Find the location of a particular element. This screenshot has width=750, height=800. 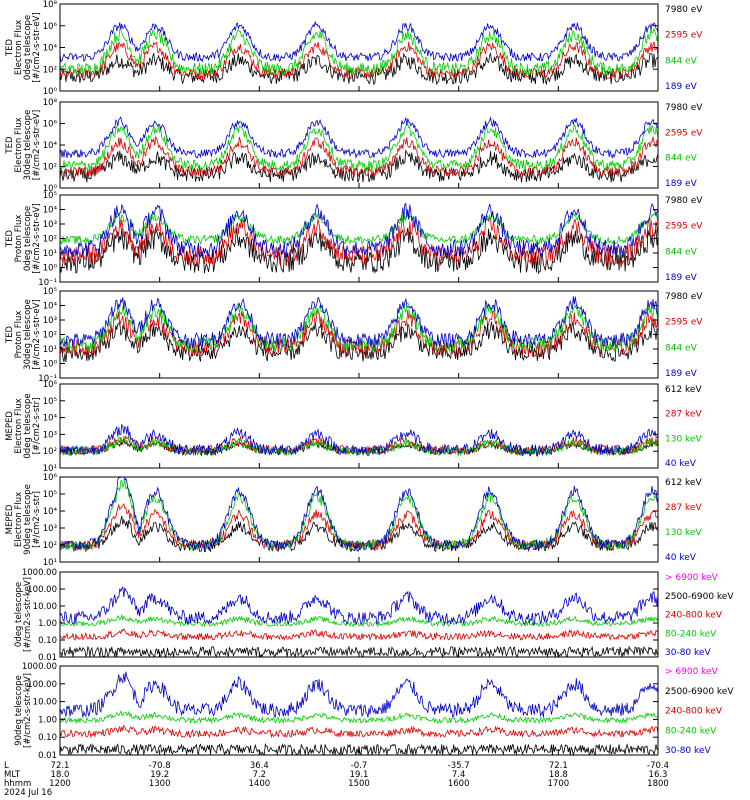

x-row-label: hhmm is located at coordinates (17, 784).